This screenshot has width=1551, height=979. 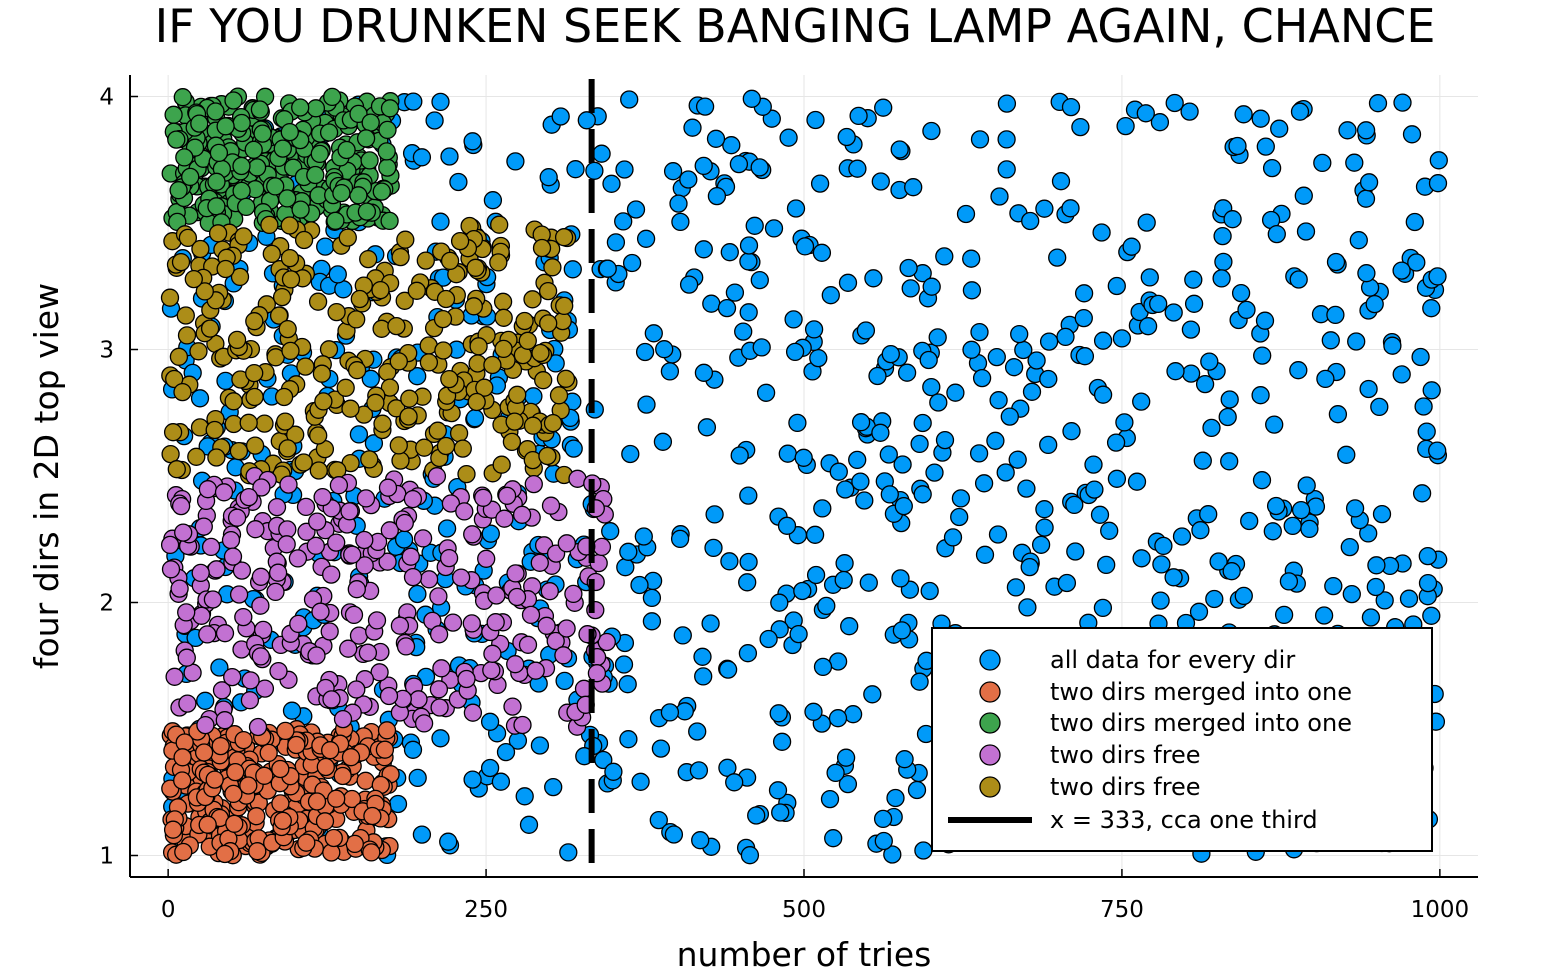 What do you see at coordinates (804, 910) in the screenshot?
I see `x-tick-label: 500` at bounding box center [804, 910].